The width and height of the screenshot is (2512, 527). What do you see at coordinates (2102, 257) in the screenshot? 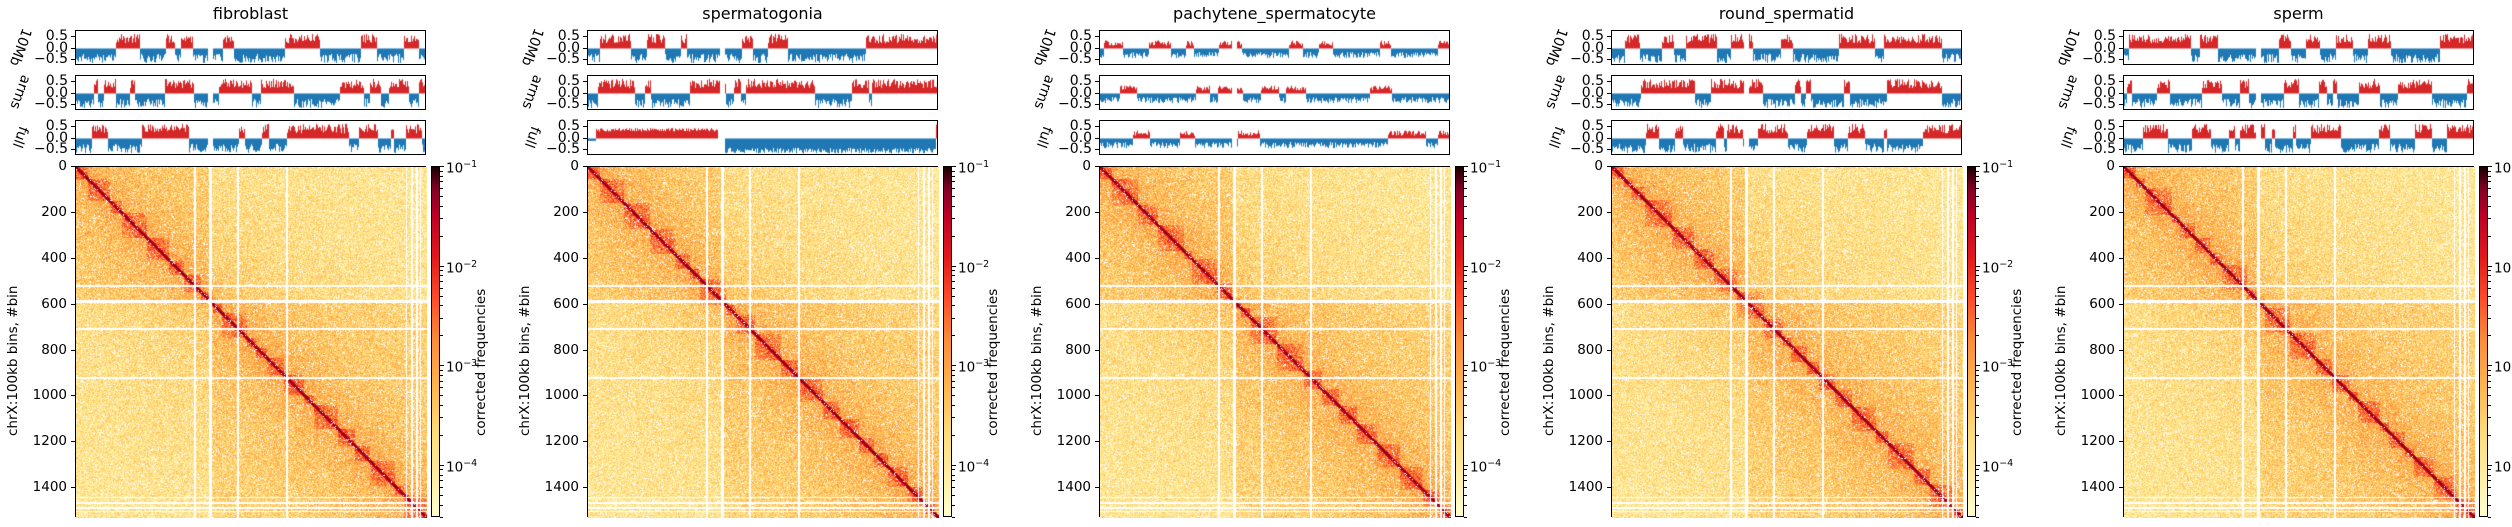
I see `heatmap-ytick-label: 400` at bounding box center [2102, 257].